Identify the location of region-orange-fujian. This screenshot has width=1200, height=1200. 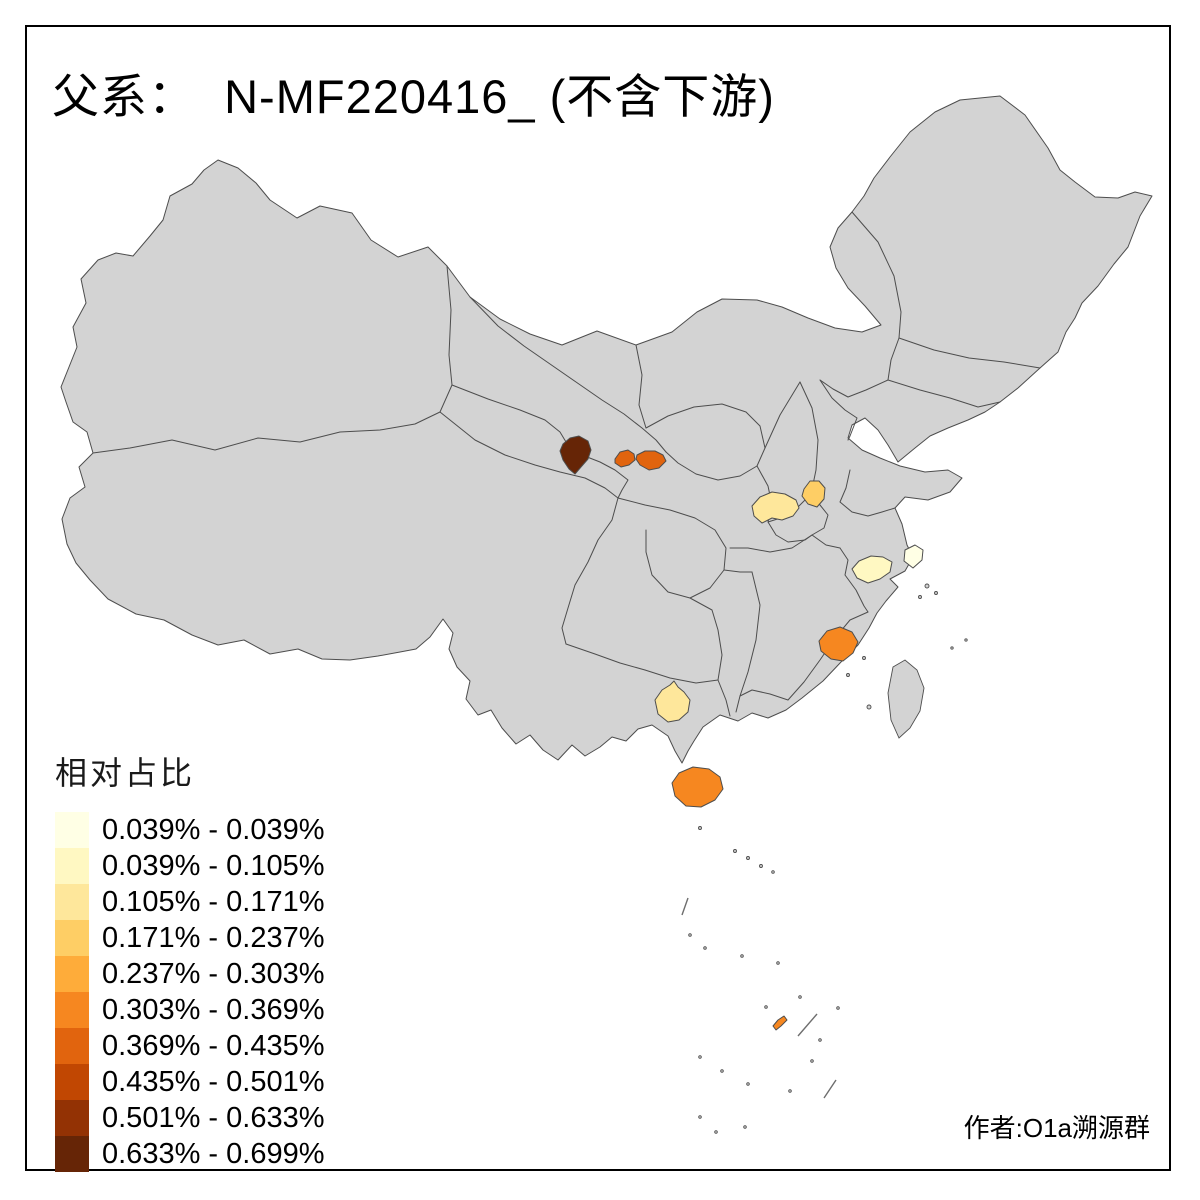
(838, 644).